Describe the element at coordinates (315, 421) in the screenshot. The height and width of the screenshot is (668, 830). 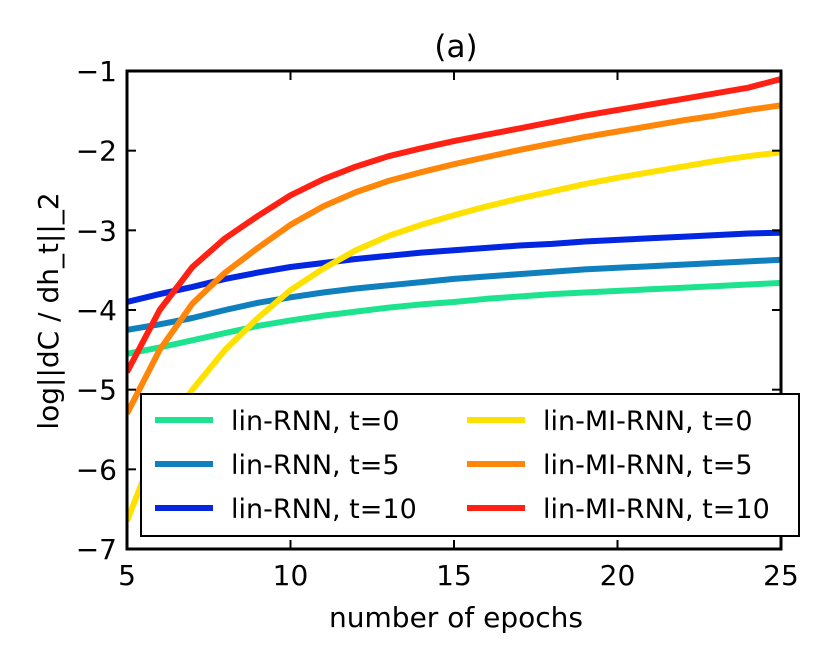
I see `legend-label: lin-RNN, t=0` at that location.